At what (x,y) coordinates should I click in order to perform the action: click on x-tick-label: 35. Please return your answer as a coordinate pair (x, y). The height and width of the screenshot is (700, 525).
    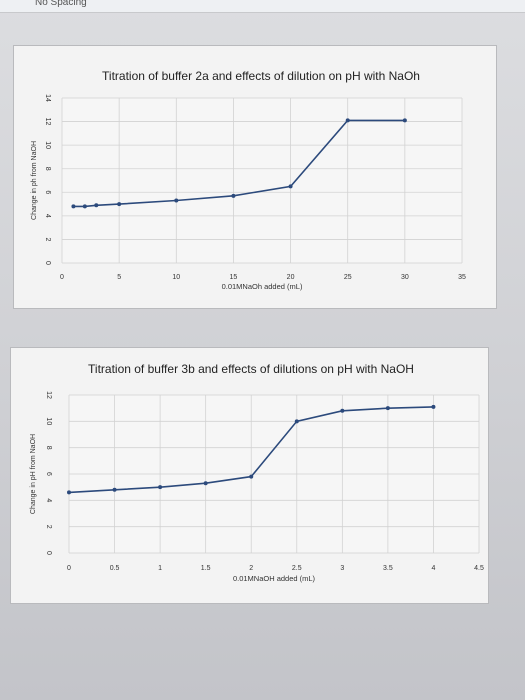
    Looking at the image, I should click on (462, 277).